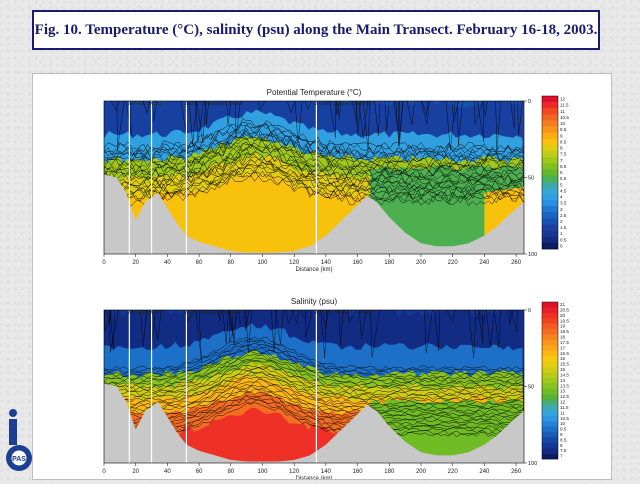  I want to click on y-tick-label: 0, so click(529, 102).